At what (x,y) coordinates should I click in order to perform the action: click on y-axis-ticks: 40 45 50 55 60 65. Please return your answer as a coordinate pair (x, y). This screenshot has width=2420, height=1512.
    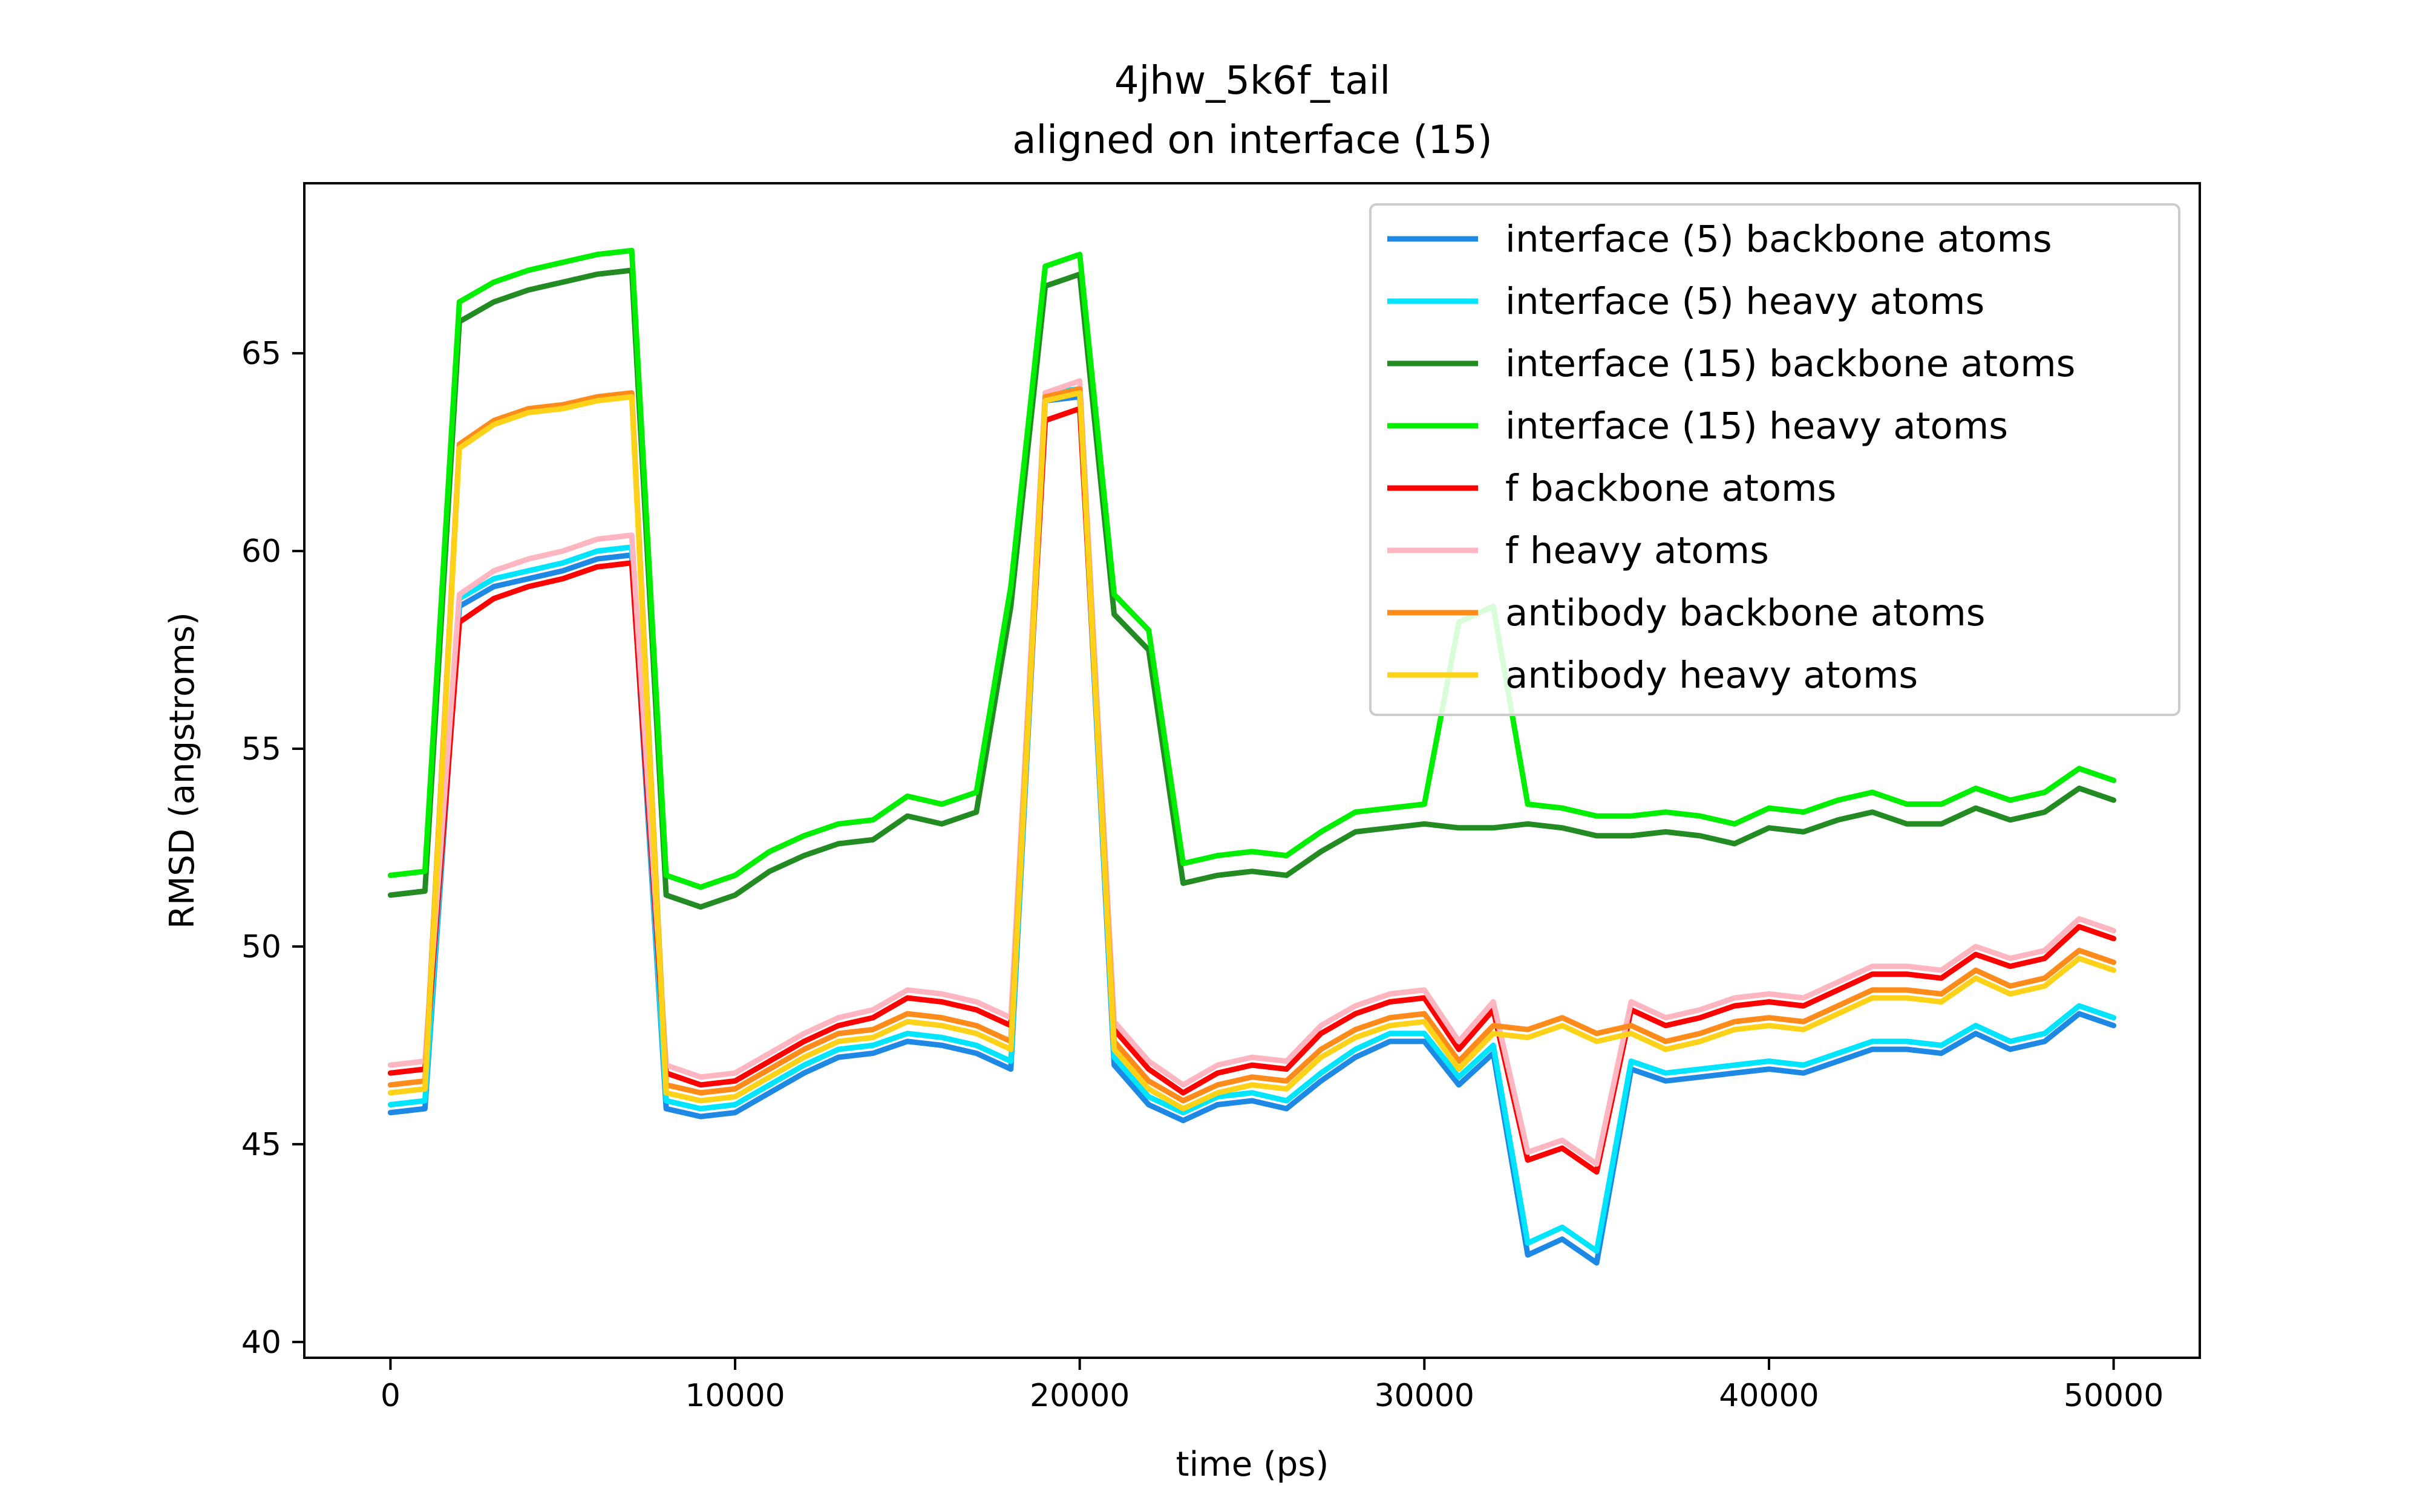
    Looking at the image, I should click on (272, 849).